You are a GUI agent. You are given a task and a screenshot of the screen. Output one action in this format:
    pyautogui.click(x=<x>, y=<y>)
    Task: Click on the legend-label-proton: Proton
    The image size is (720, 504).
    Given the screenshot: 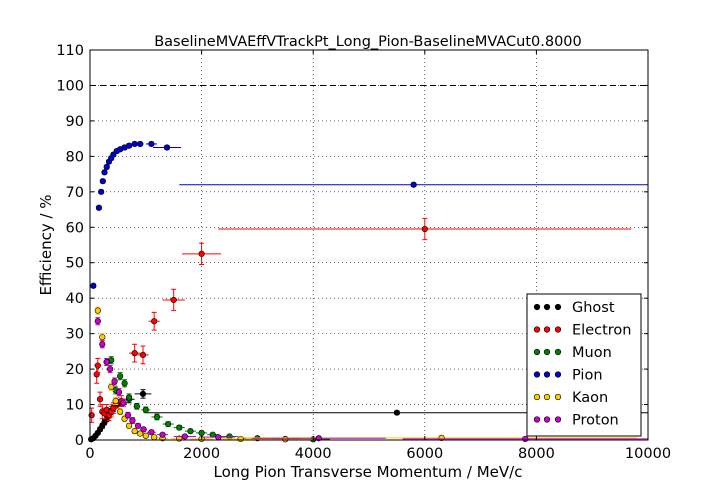 What is the action you would take?
    pyautogui.click(x=595, y=421)
    